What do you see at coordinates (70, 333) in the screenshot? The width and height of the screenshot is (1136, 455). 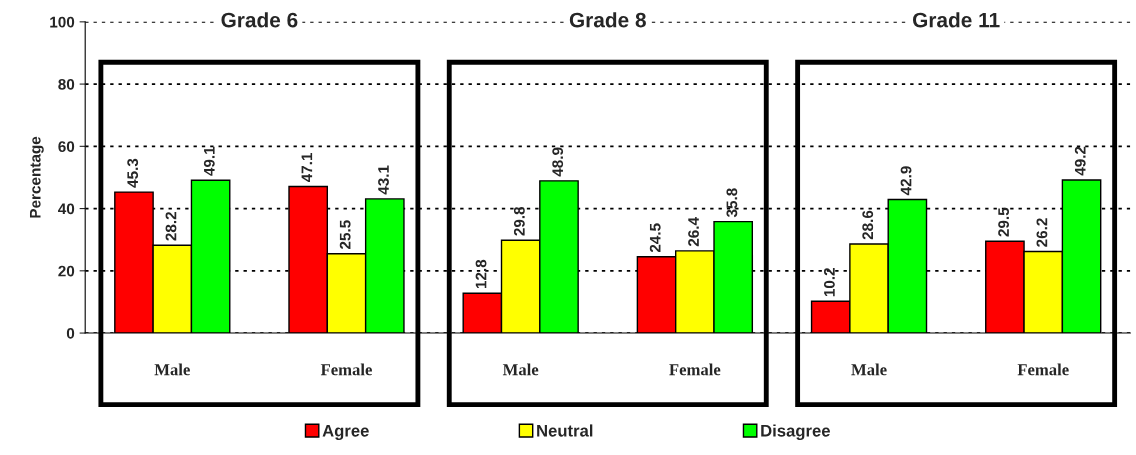 I see `y-tick-label: 0` at bounding box center [70, 333].